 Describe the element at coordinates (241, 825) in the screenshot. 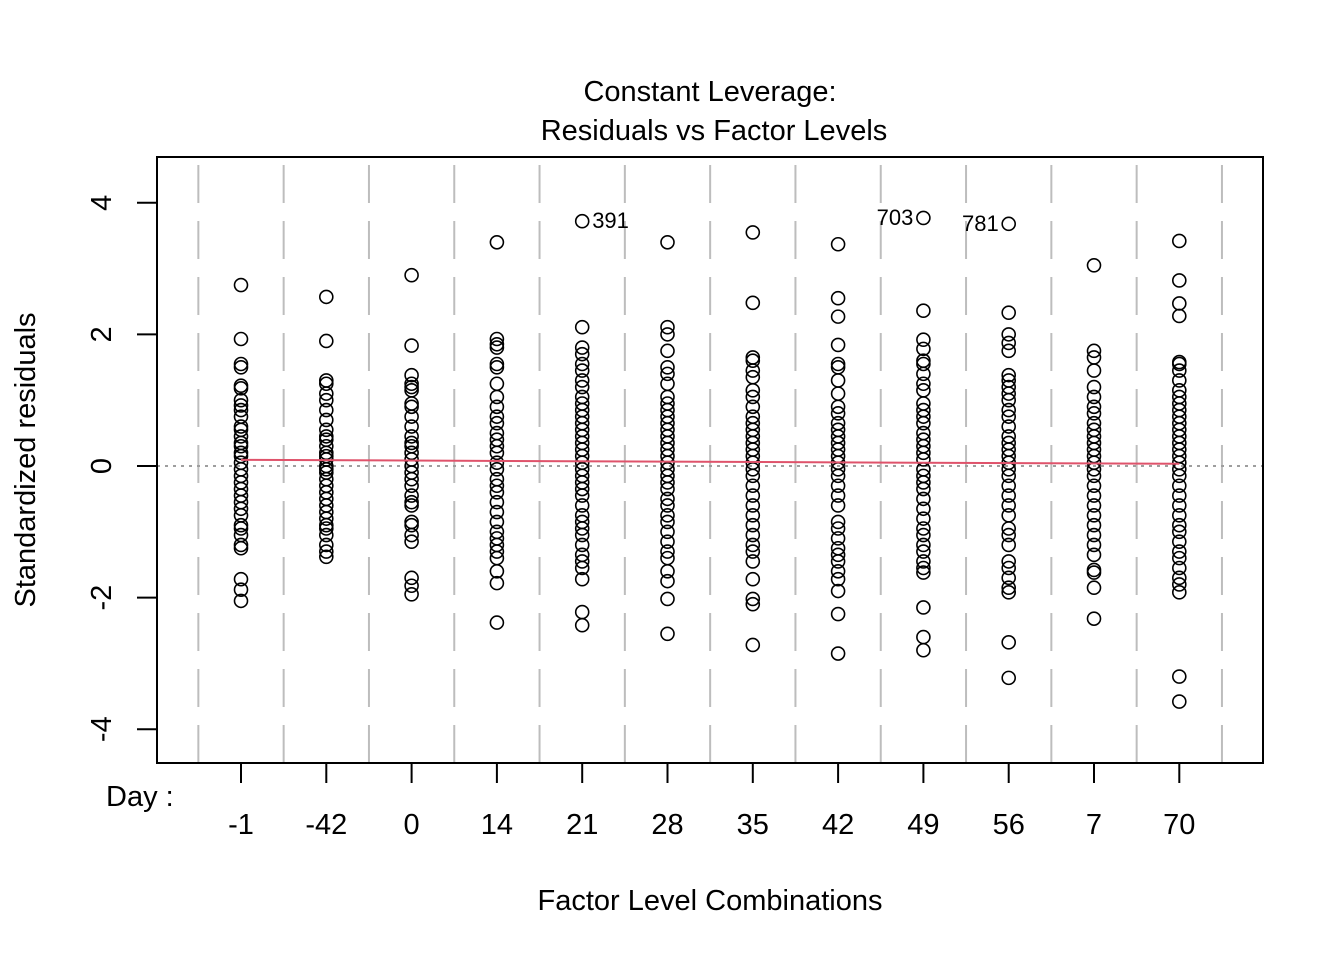

I see `x-tick-label: -1` at that location.